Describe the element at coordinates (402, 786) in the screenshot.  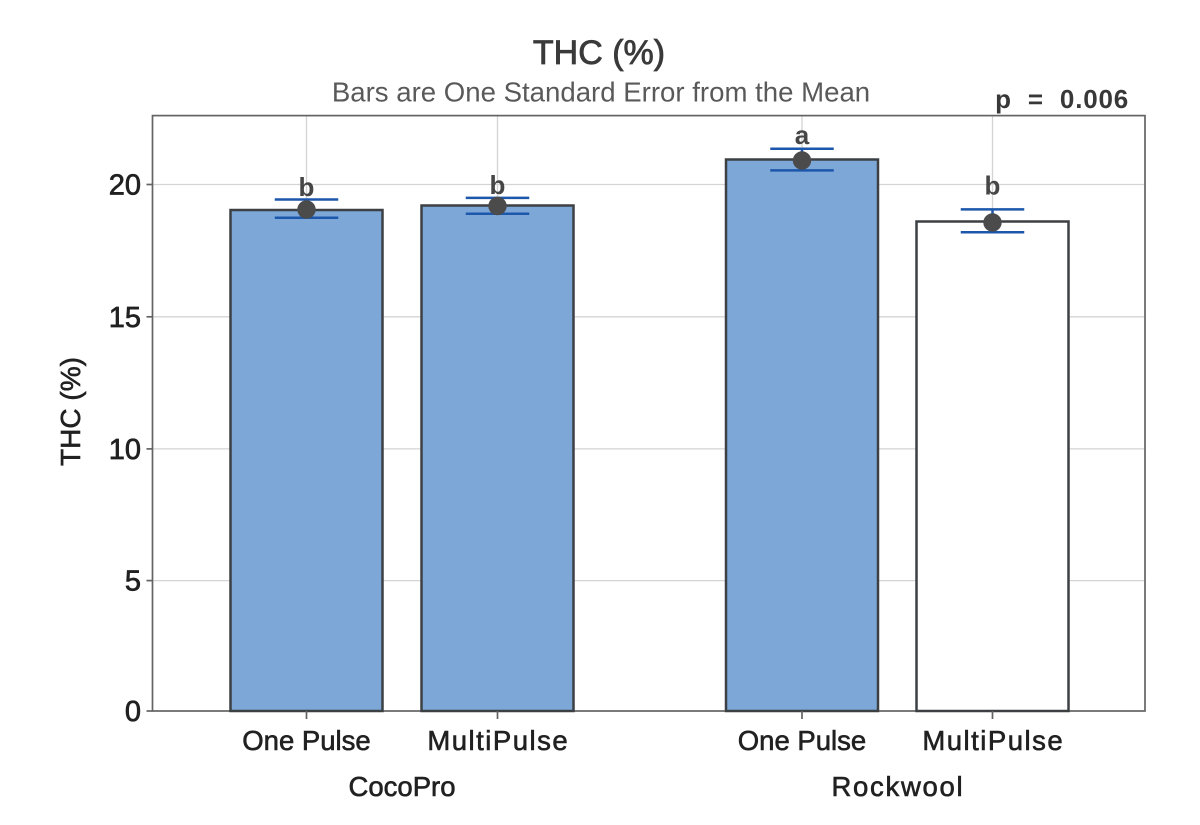
I see `svg-text: CocoPro` at that location.